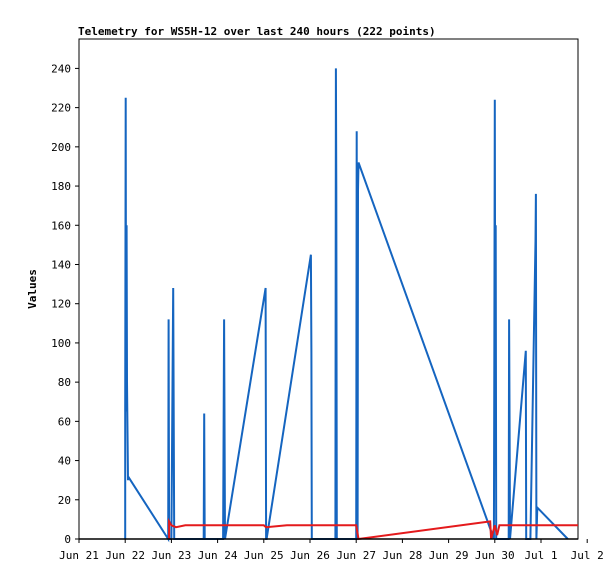 The width and height of the screenshot is (615, 583). I want to click on x-tick-label: Jun 25, so click(264, 555).